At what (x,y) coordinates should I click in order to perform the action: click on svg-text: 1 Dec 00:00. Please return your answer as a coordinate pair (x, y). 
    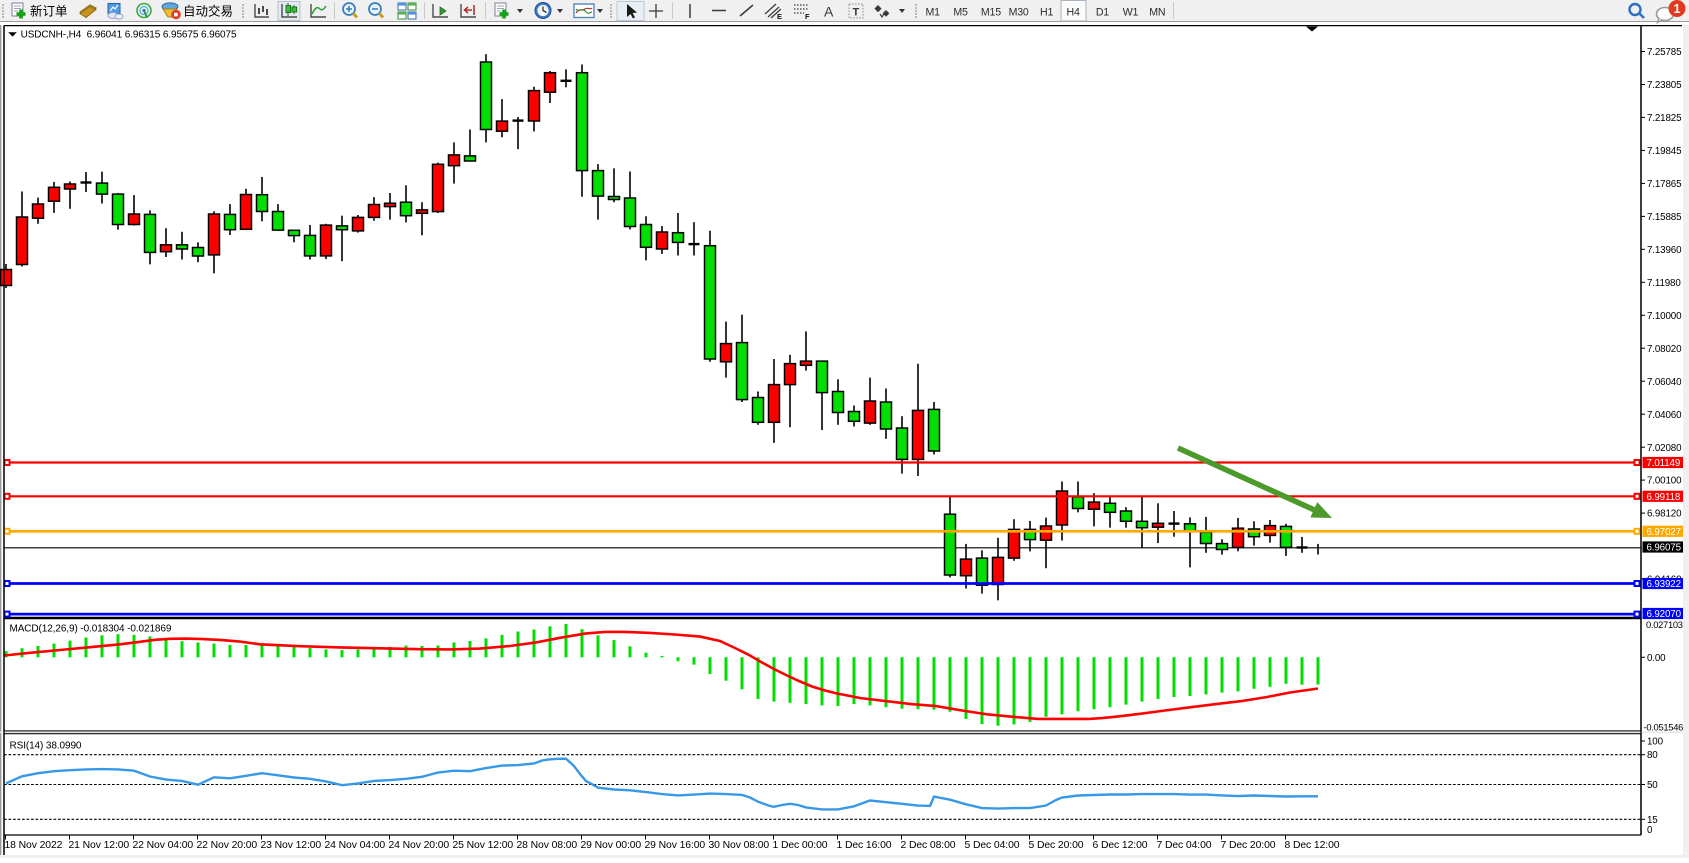
    Looking at the image, I should click on (800, 845).